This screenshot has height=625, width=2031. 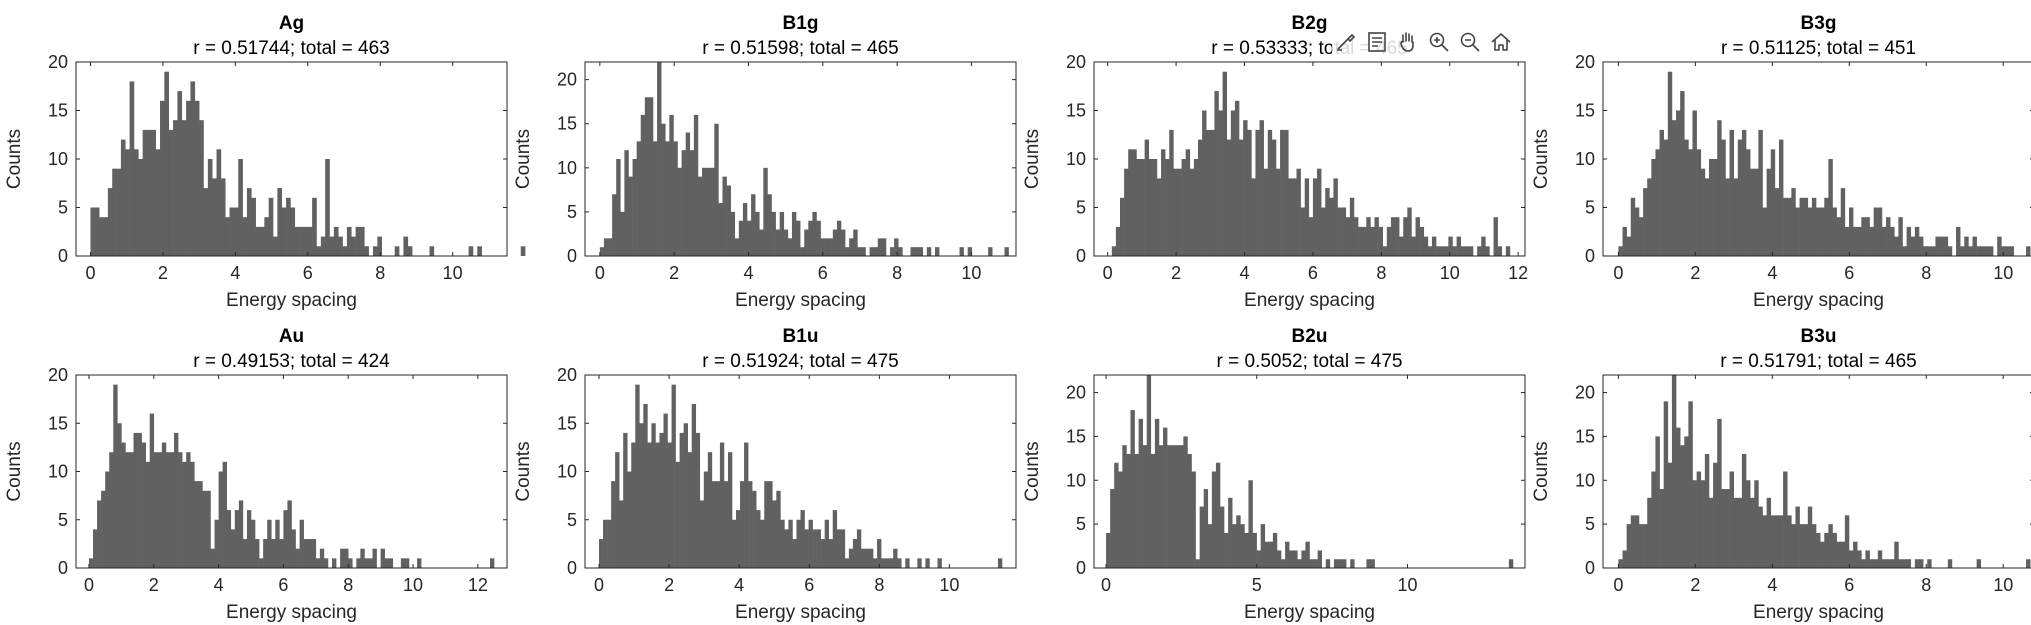 What do you see at coordinates (800, 300) in the screenshot?
I see `x-axis-label: Energy spacing` at bounding box center [800, 300].